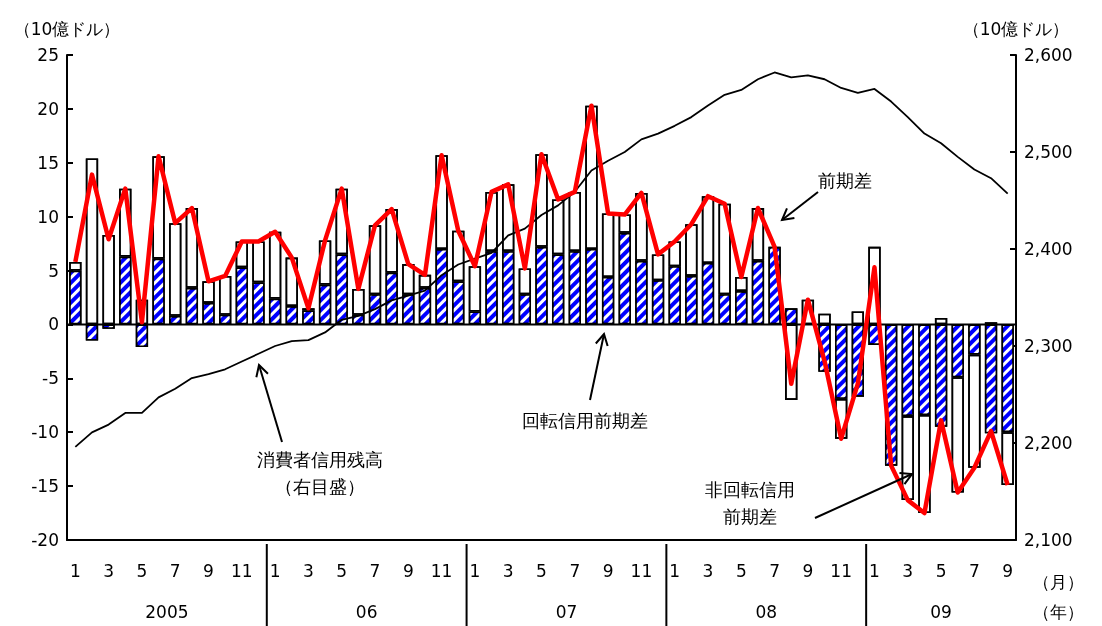  I want to click on annotation: 回転信用前期差, so click(585, 420).